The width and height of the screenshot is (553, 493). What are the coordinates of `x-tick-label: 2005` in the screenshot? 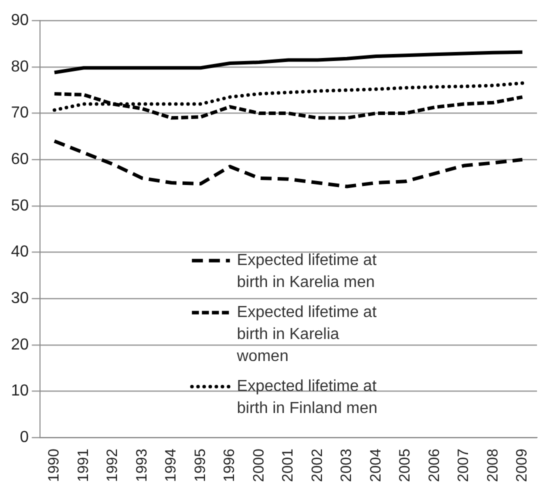 It's located at (405, 465).